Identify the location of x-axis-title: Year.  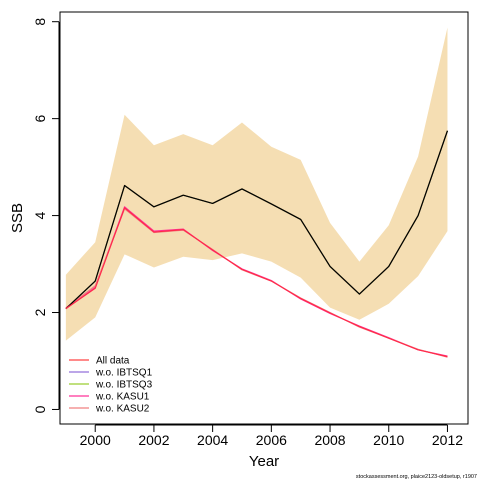
(264, 461).